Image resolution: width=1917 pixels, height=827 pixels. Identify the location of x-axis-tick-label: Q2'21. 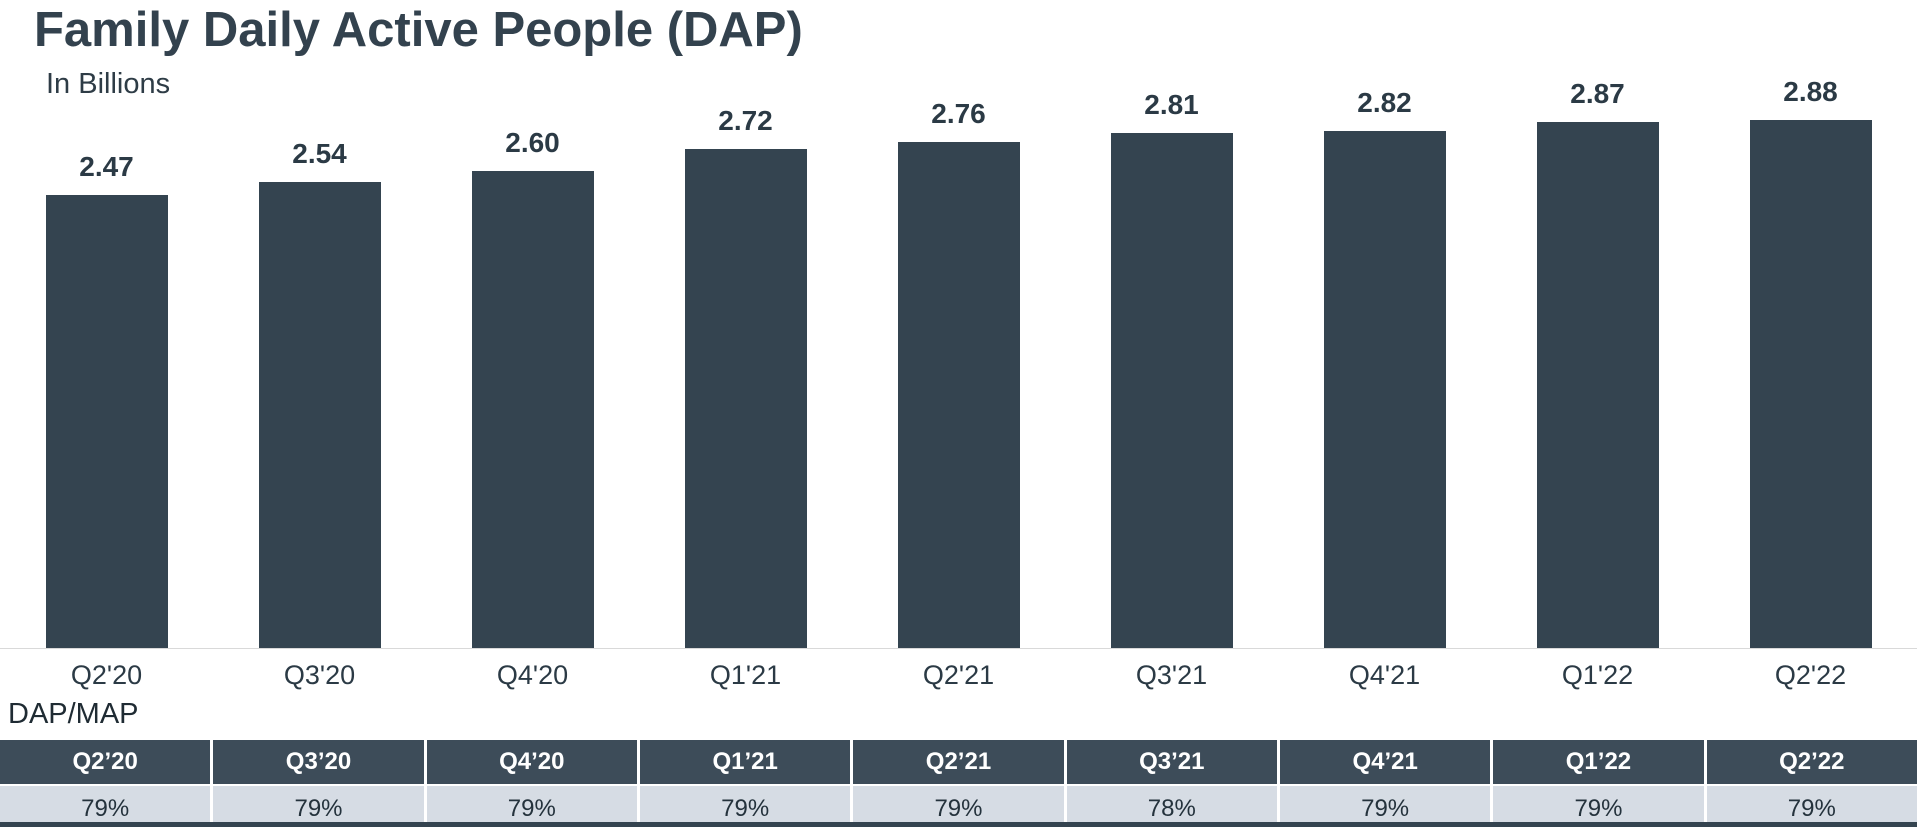
(958, 675).